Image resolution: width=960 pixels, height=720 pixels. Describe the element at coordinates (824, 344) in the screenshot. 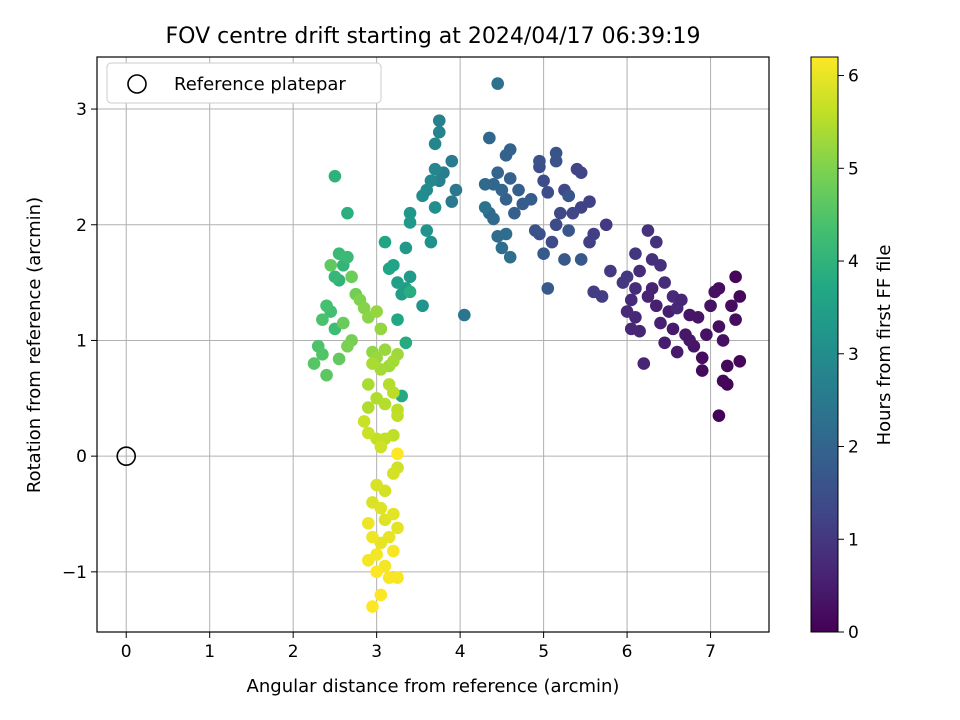

I see `colorbar` at that location.